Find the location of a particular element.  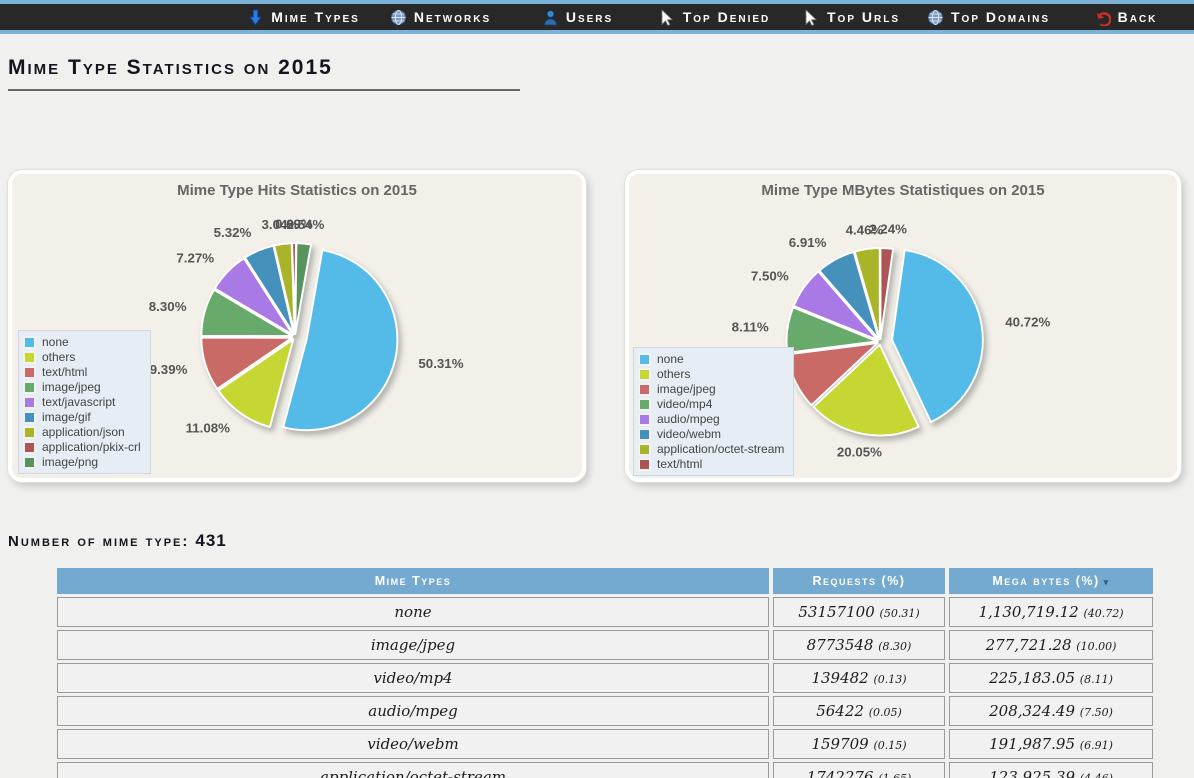

pie-slice-text-javascript is located at coordinates (253, 296).